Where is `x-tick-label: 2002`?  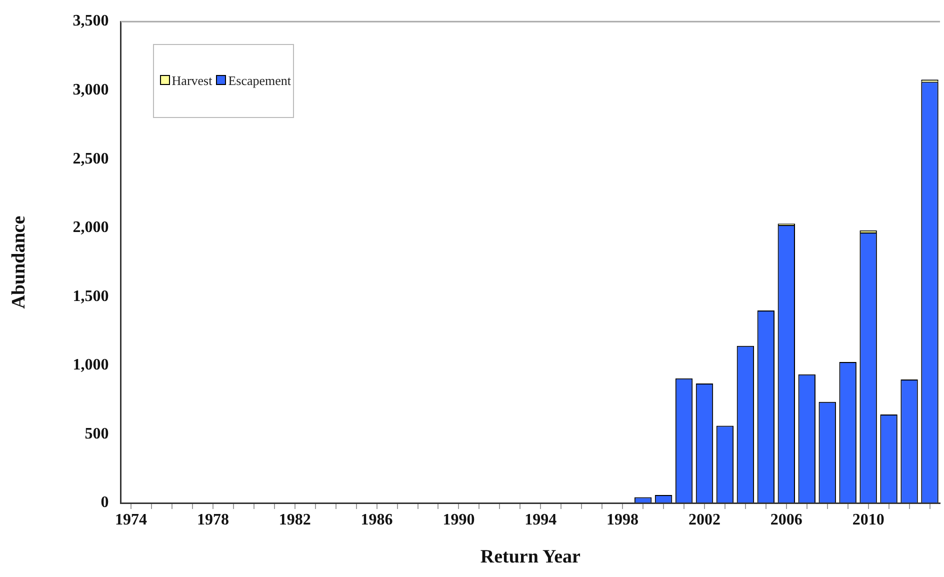 x-tick-label: 2002 is located at coordinates (704, 520).